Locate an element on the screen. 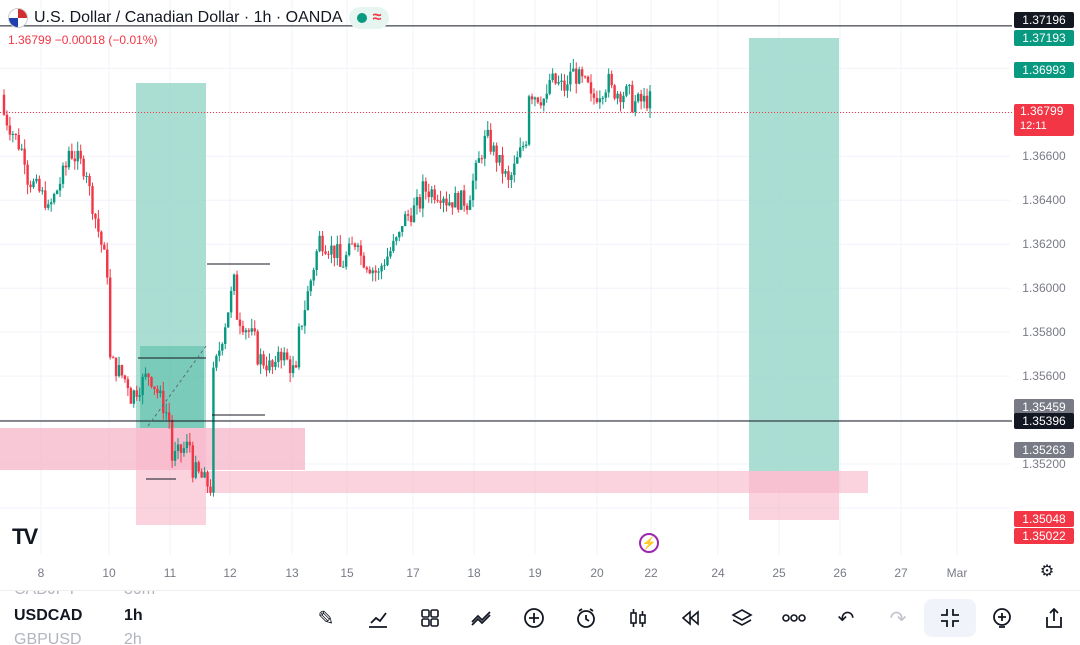 Image resolution: width=1080 pixels, height=645 pixels. add-to-watchlist-icon is located at coordinates (1002, 618).